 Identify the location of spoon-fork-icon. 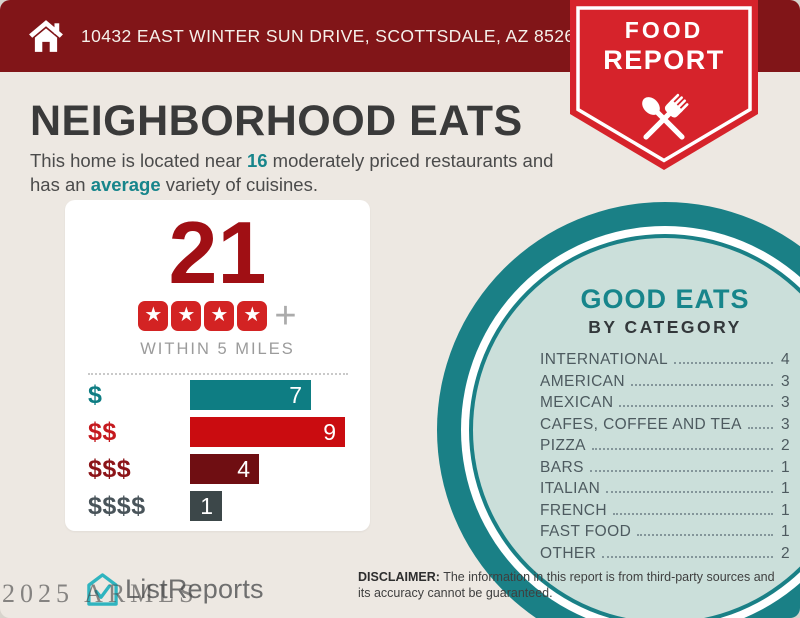
(665, 116).